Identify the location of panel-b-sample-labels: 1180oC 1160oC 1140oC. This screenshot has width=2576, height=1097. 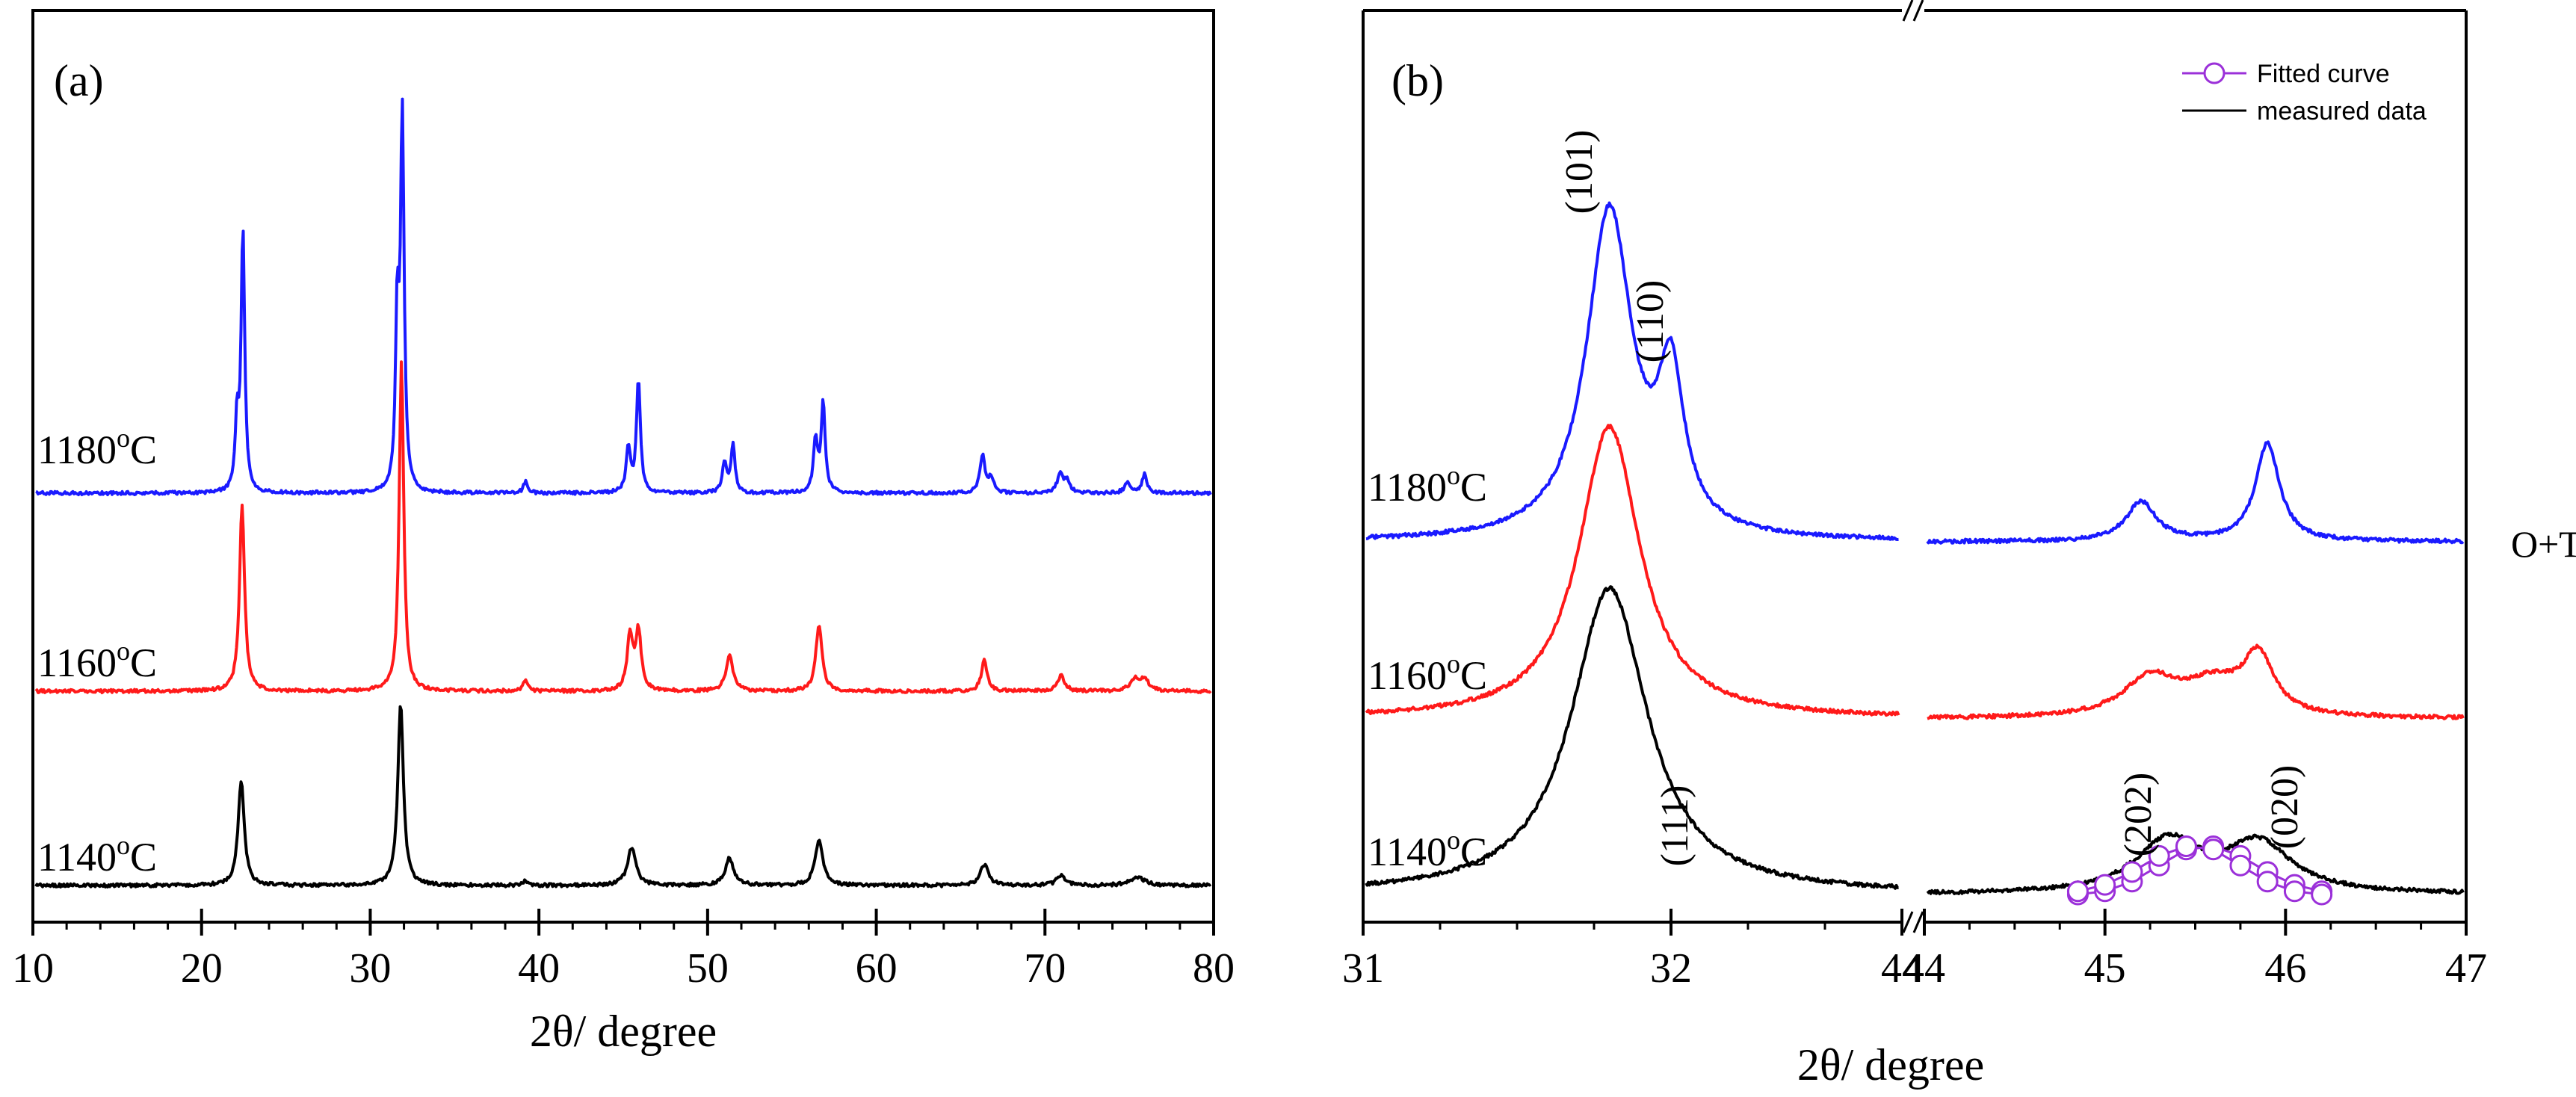
(1427, 667).